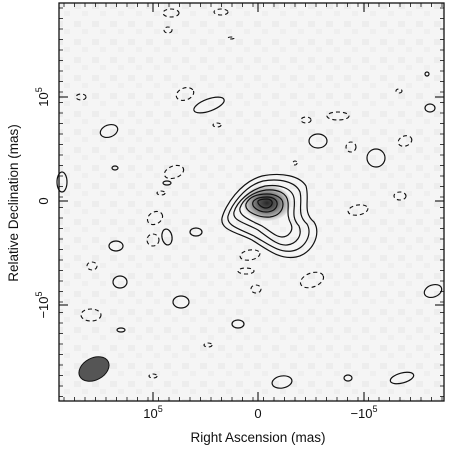 The height and width of the screenshot is (451, 458). I want to click on x-tick-label: 105, so click(152, 412).